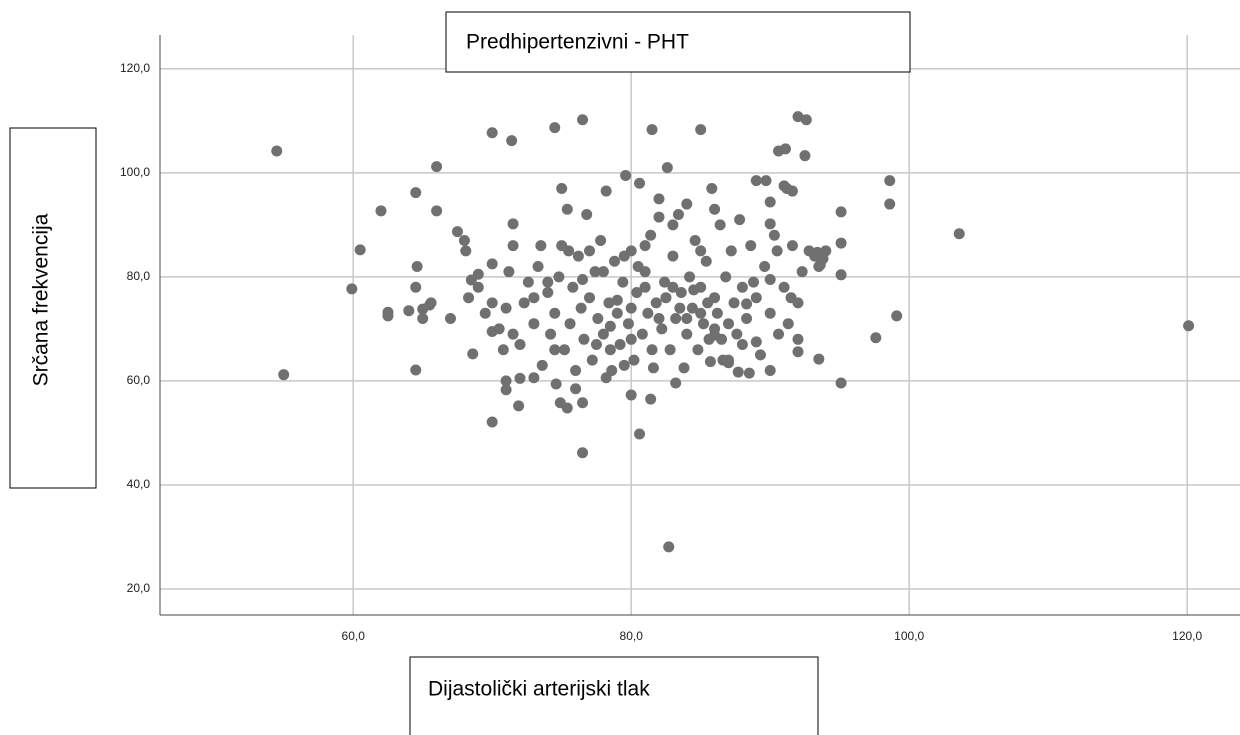  What do you see at coordinates (139, 380) in the screenshot?
I see `y-tick-label: 60,0` at bounding box center [139, 380].